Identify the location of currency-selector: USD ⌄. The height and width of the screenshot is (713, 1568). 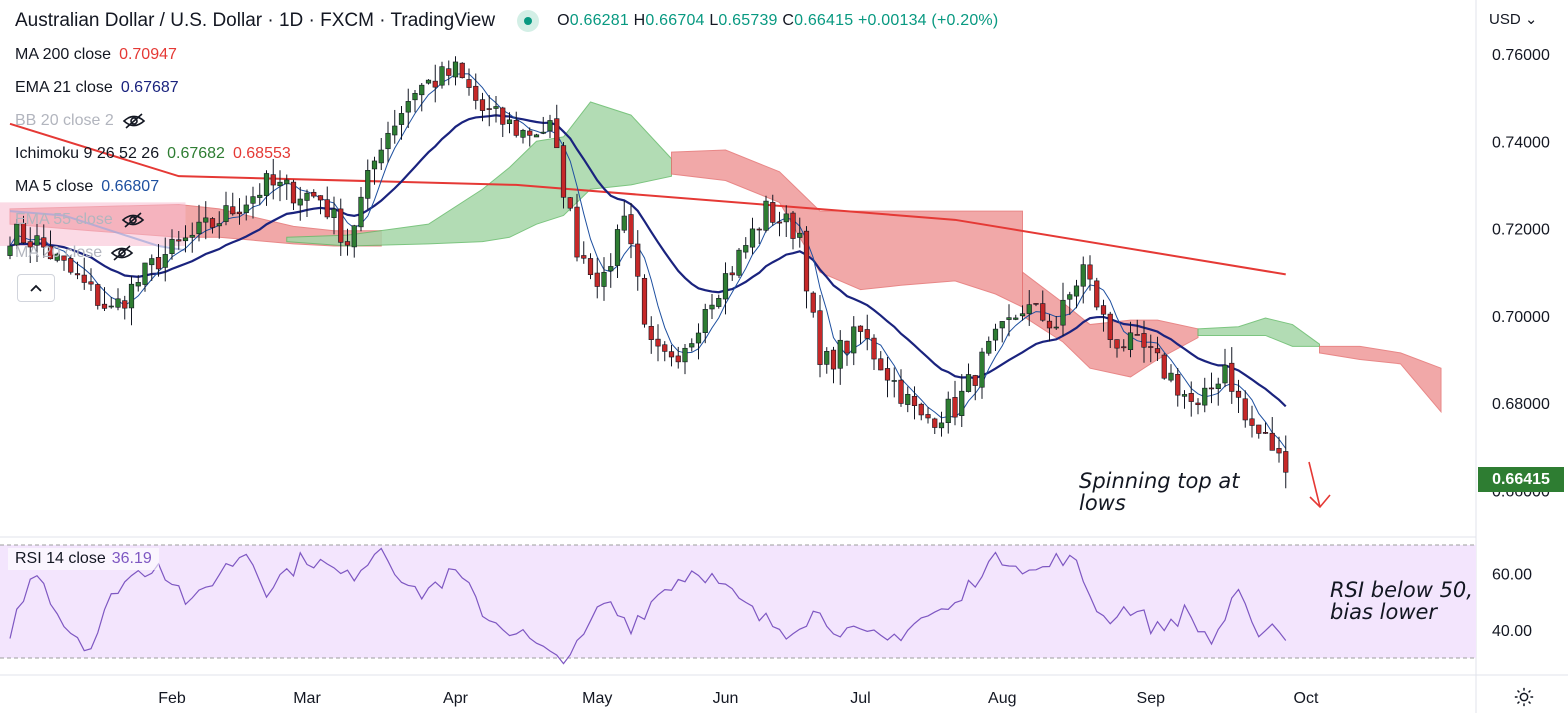
(1513, 19).